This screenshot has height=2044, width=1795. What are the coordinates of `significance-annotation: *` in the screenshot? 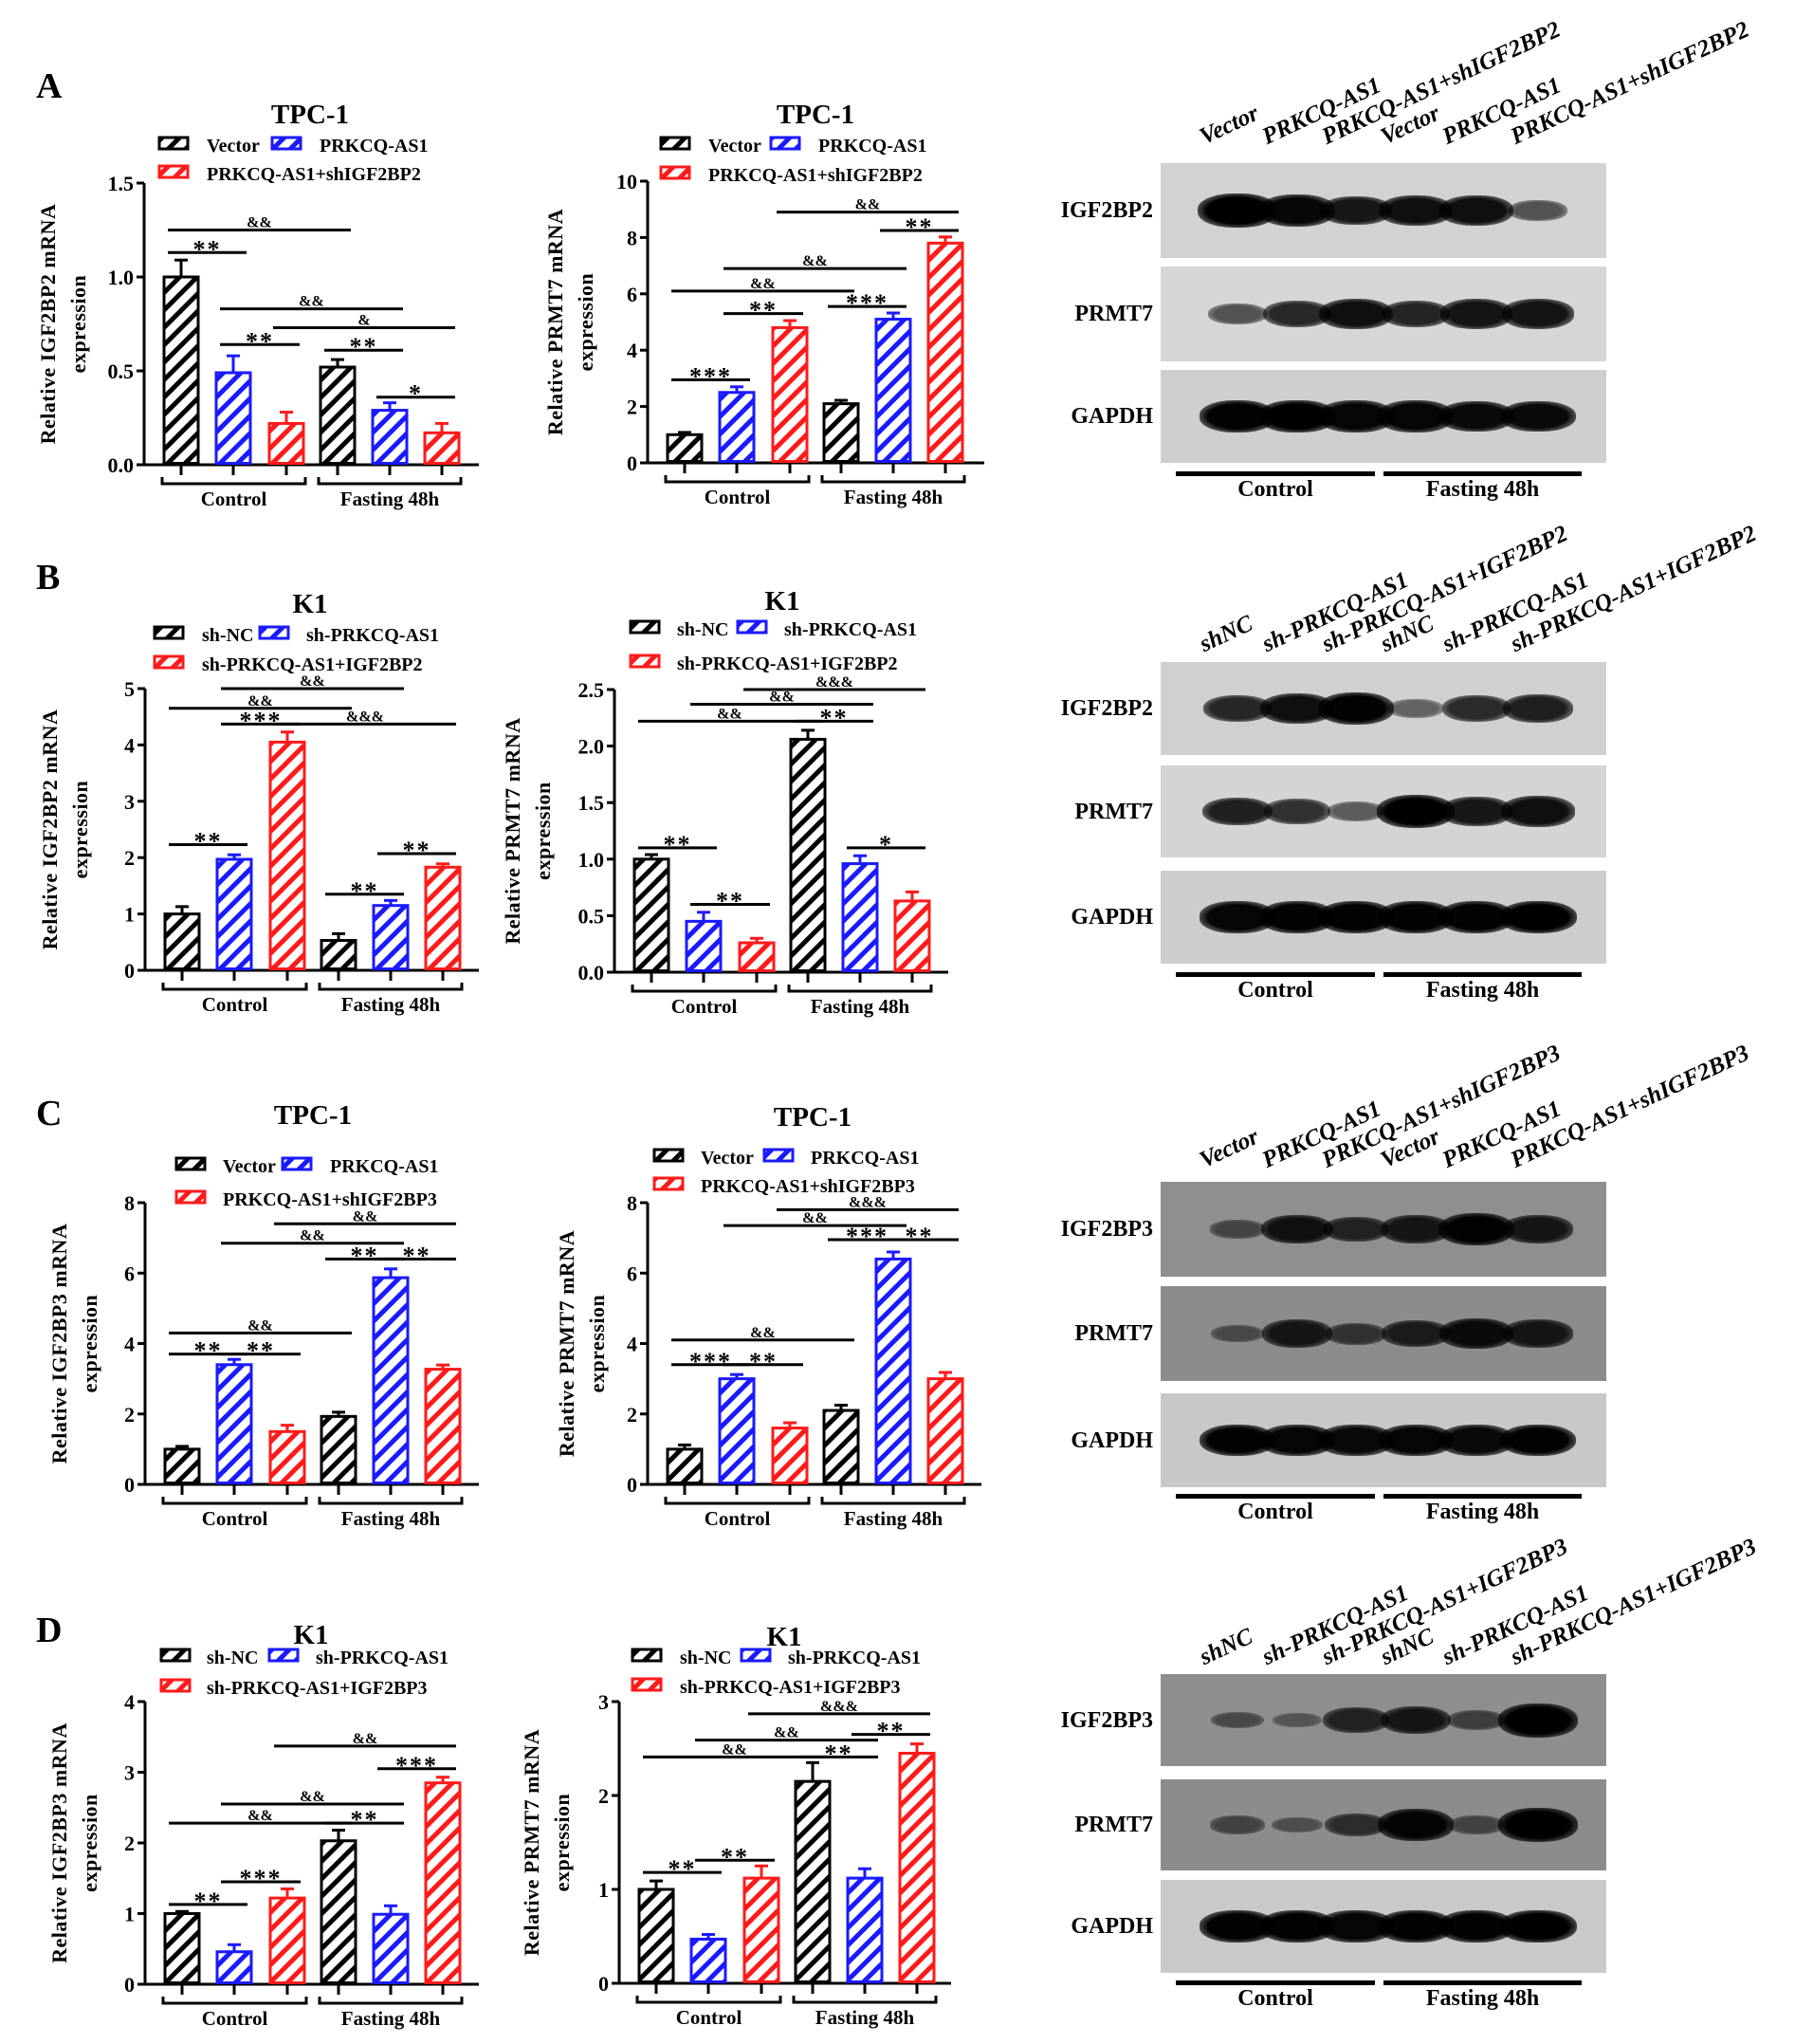 It's located at (886, 844).